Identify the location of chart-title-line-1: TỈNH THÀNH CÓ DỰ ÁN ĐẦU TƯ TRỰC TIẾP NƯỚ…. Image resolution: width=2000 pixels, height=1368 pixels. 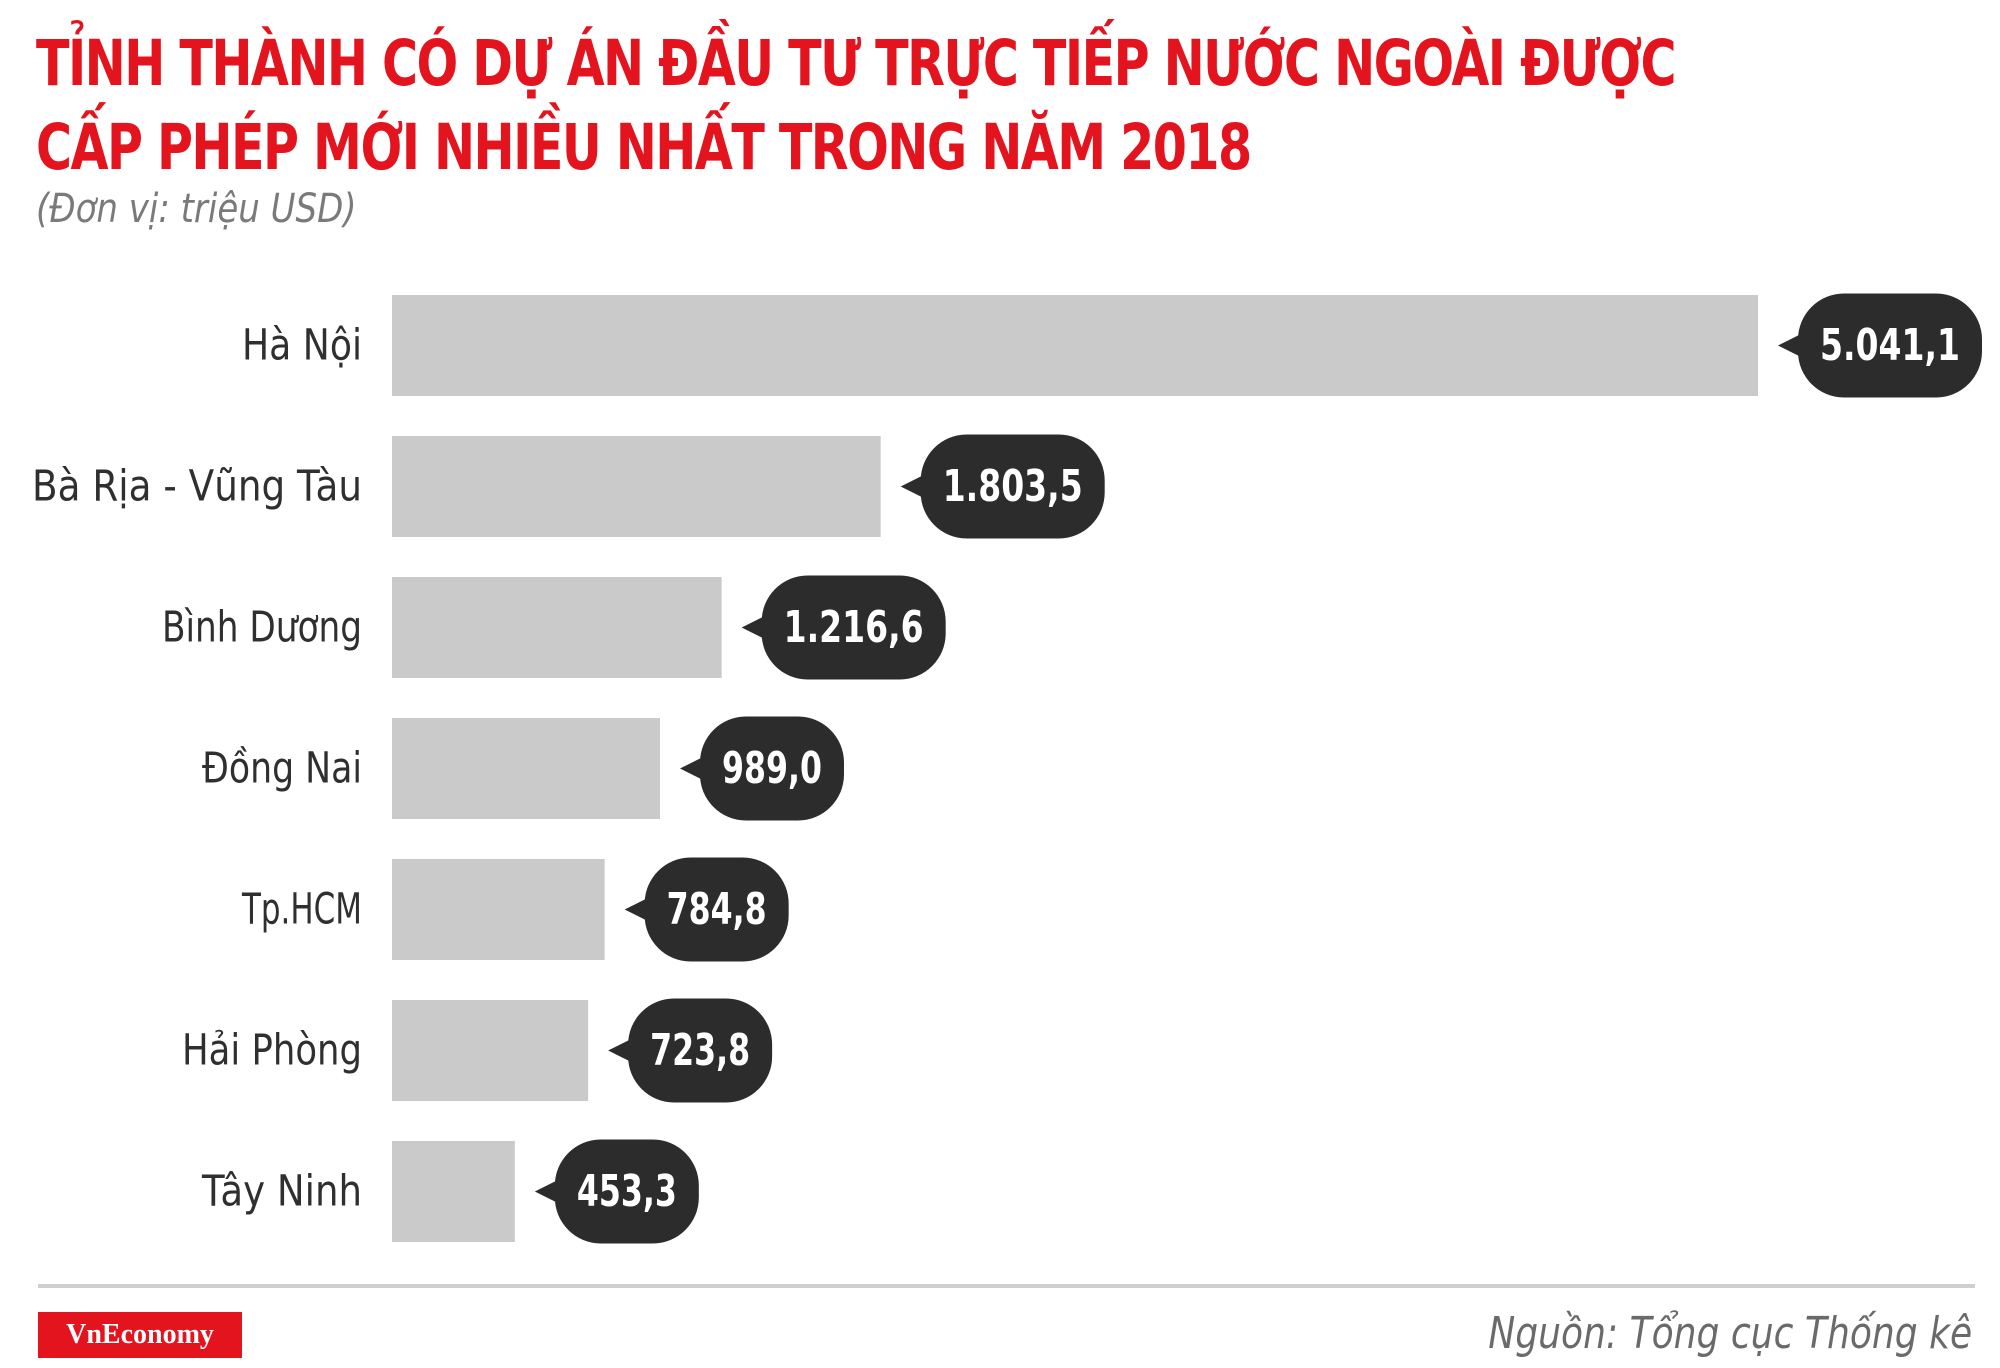
(856, 63).